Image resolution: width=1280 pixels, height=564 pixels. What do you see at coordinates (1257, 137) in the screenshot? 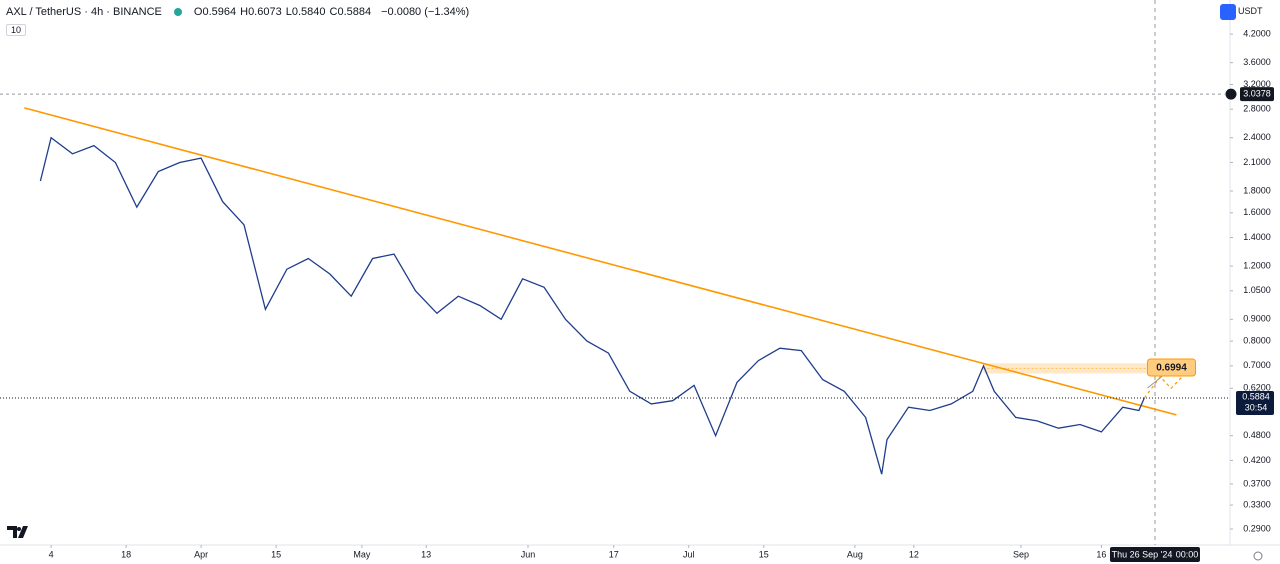
I see `y-tick-label: 2.4000` at bounding box center [1257, 137].